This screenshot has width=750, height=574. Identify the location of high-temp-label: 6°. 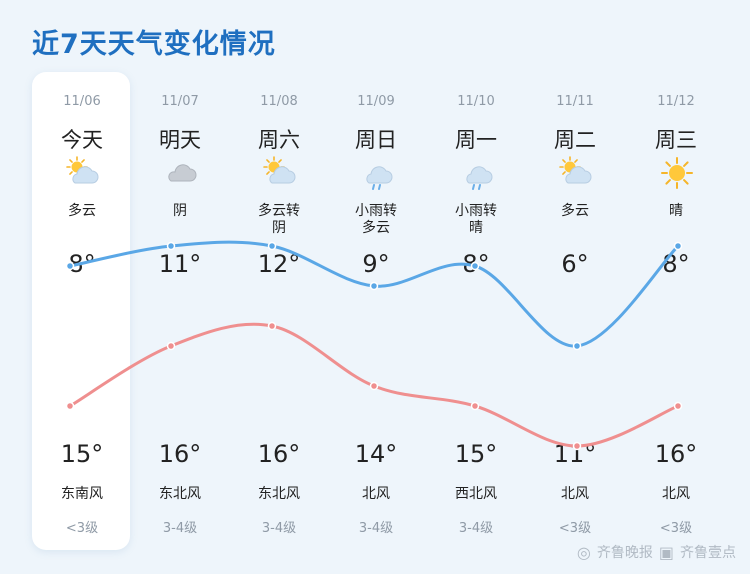
(575, 264).